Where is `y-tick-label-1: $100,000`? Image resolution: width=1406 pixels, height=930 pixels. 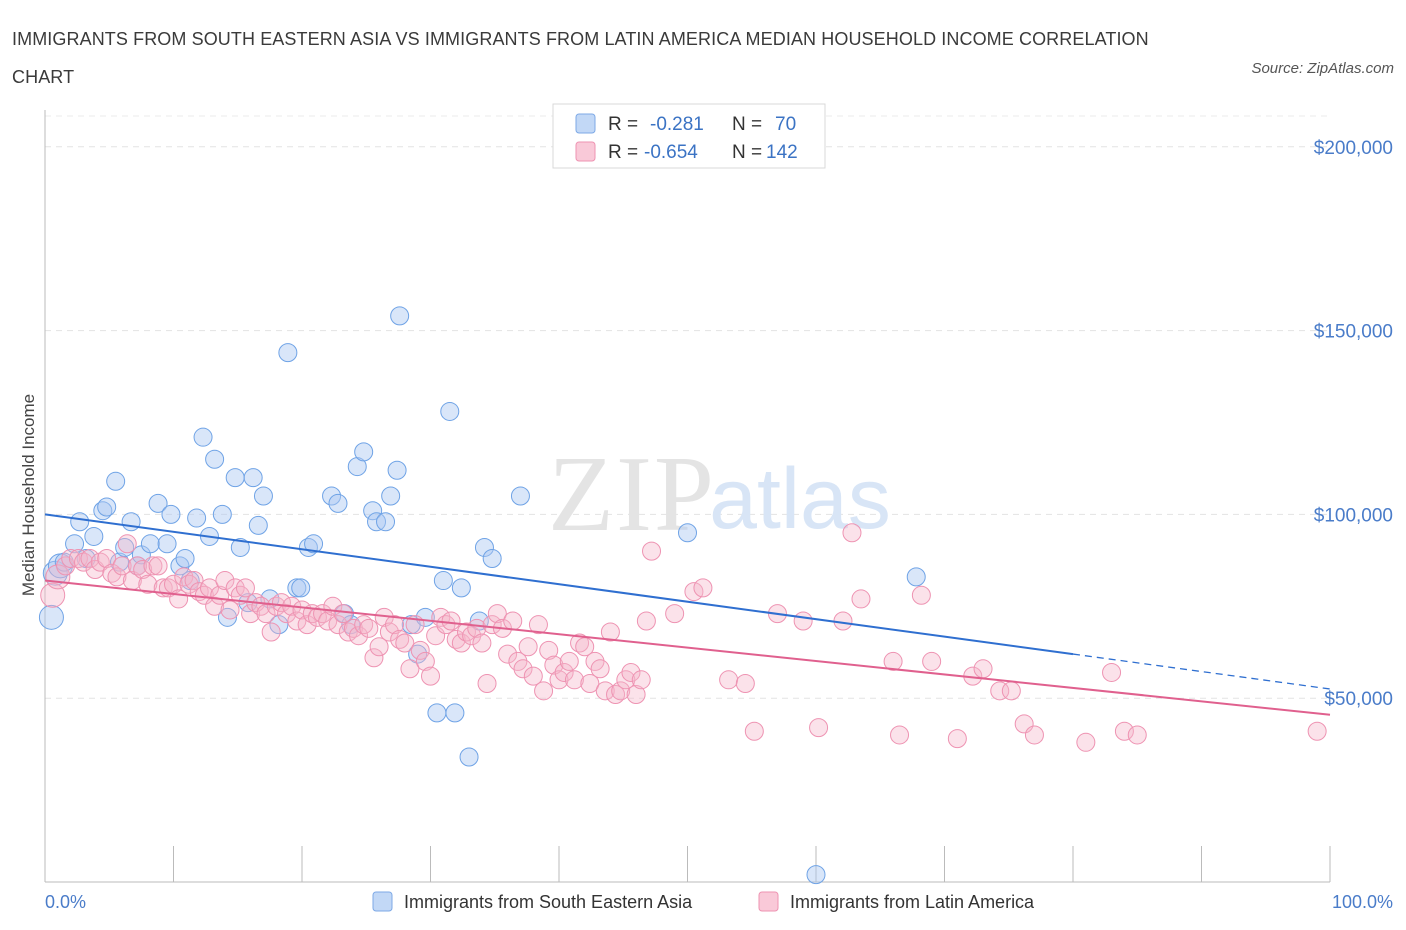 y-tick-label-1: $100,000 is located at coordinates (1353, 515).